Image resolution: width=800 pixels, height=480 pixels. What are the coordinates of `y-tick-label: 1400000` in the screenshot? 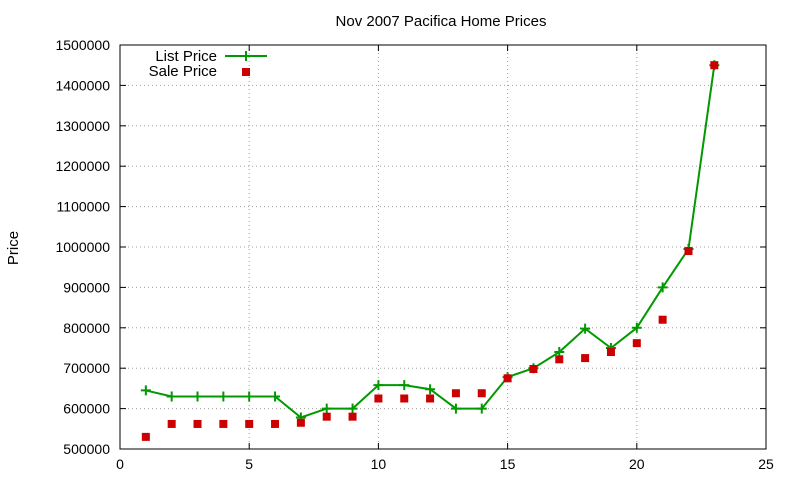 It's located at (82, 85).